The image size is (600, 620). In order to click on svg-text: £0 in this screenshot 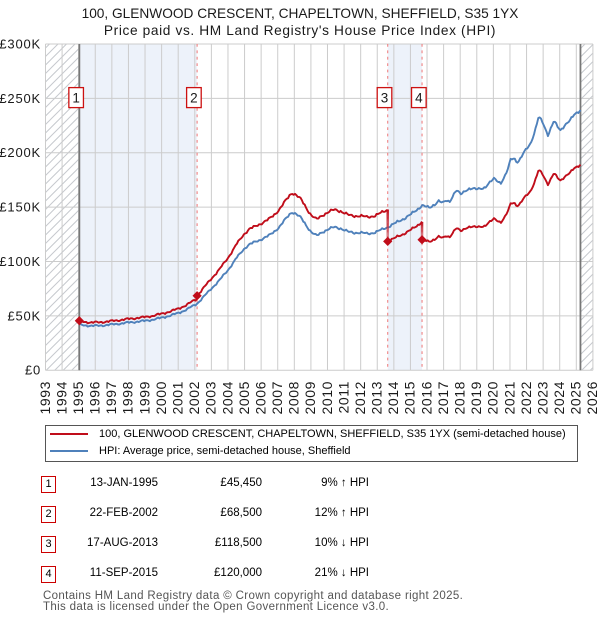, I will do `click(33, 370)`.